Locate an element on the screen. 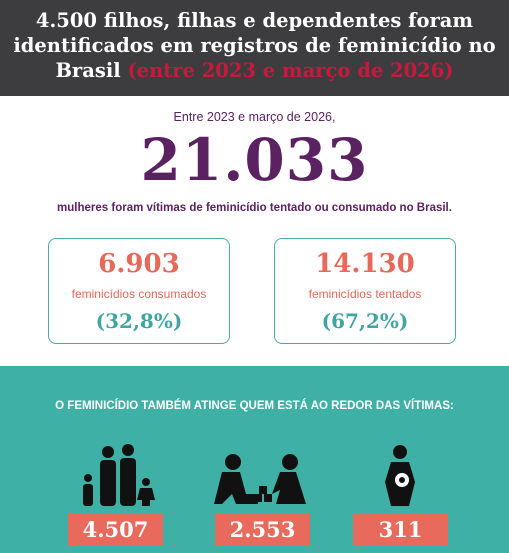 The image size is (509, 553). card-value: 6.903 is located at coordinates (139, 264).